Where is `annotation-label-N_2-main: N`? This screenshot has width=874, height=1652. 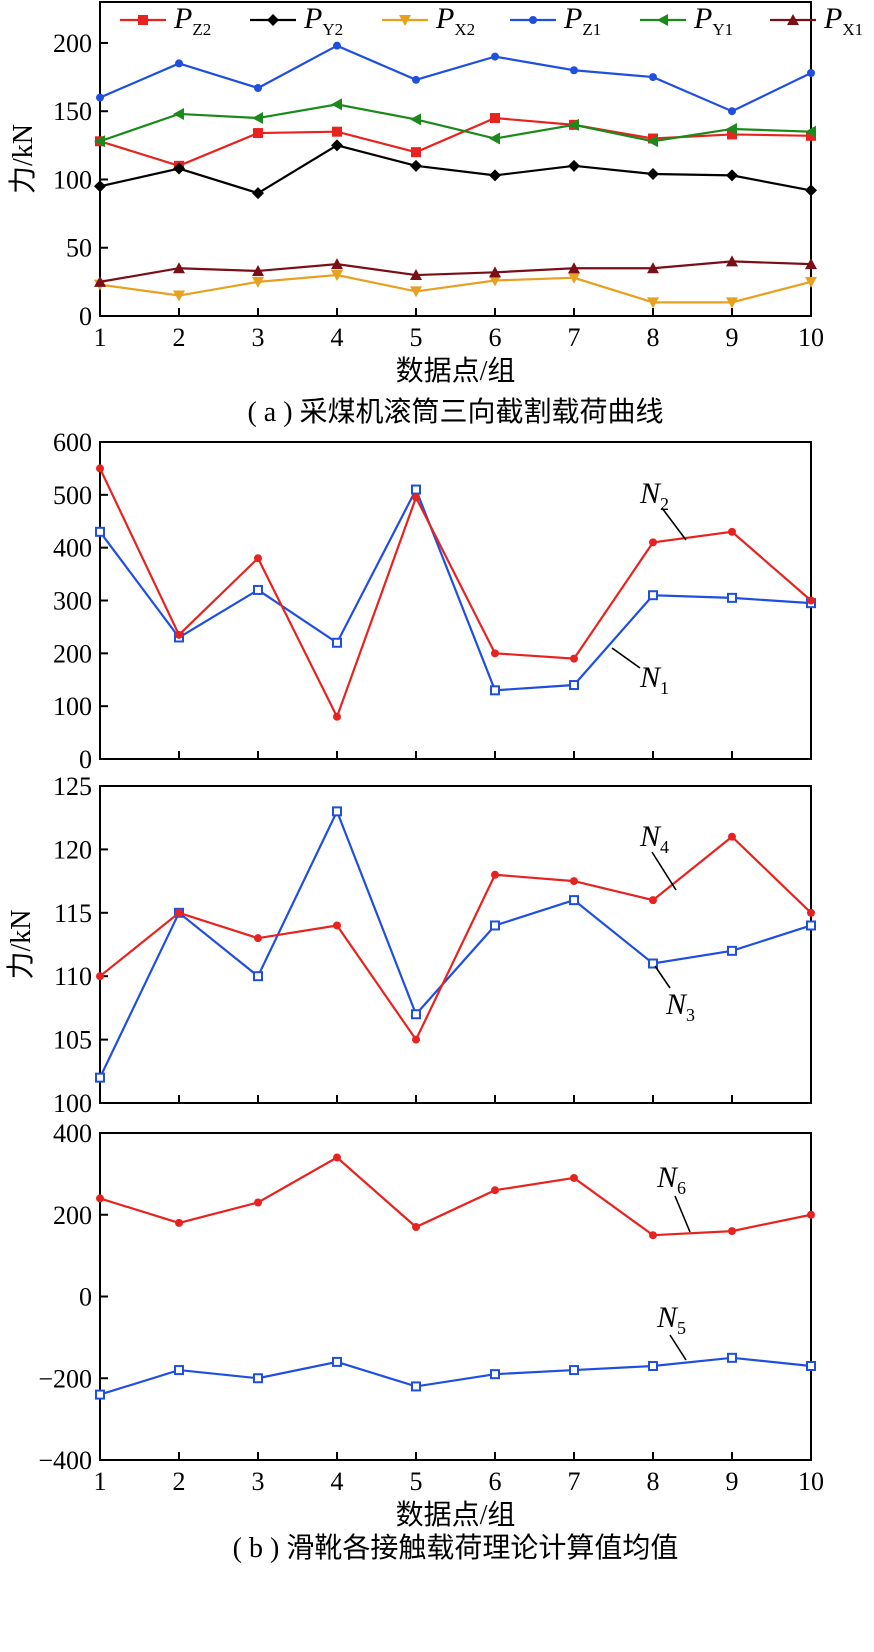
annotation-label-N_2-main: N is located at coordinates (650, 493).